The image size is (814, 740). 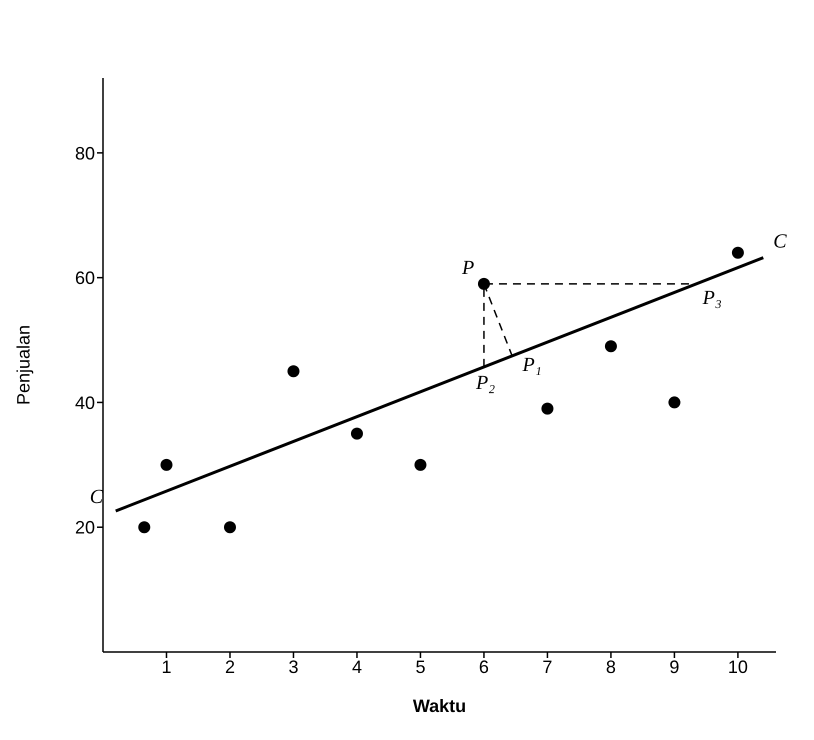 I want to click on x-tick-label: 6, so click(x=483, y=666).